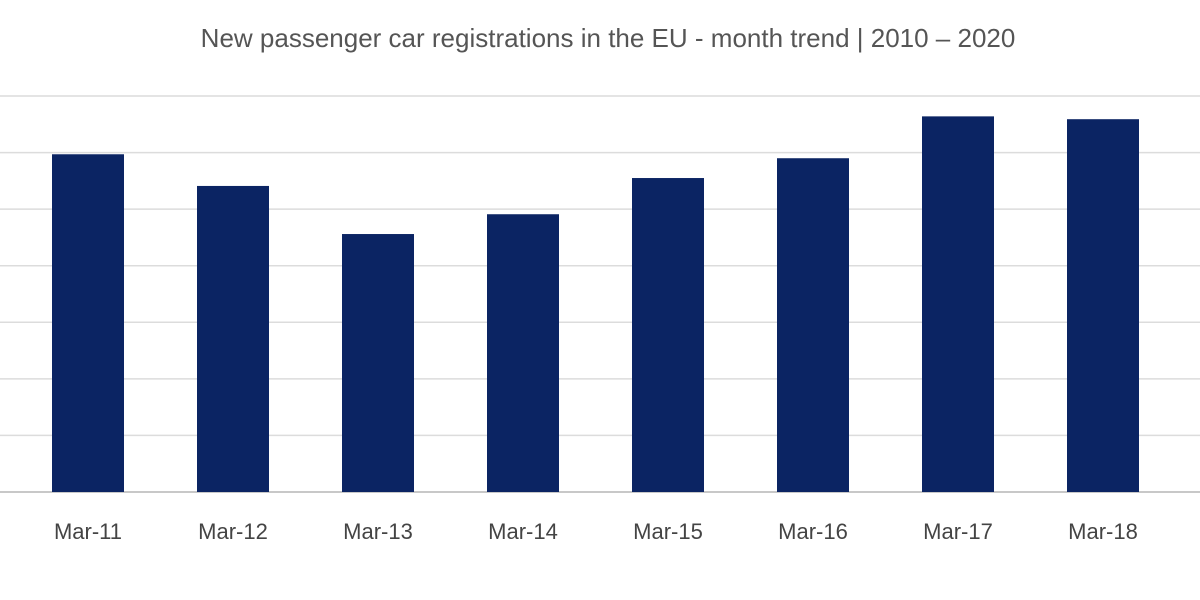 The width and height of the screenshot is (1200, 600). Describe the element at coordinates (88, 531) in the screenshot. I see `x-tick-label: Mar-11` at that location.